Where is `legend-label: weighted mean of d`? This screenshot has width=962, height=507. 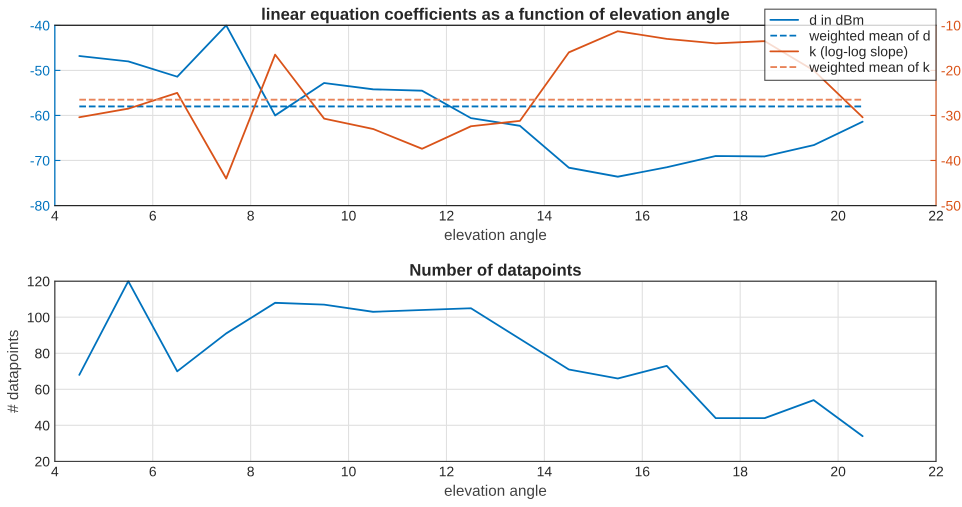 legend-label: weighted mean of d is located at coordinates (869, 37).